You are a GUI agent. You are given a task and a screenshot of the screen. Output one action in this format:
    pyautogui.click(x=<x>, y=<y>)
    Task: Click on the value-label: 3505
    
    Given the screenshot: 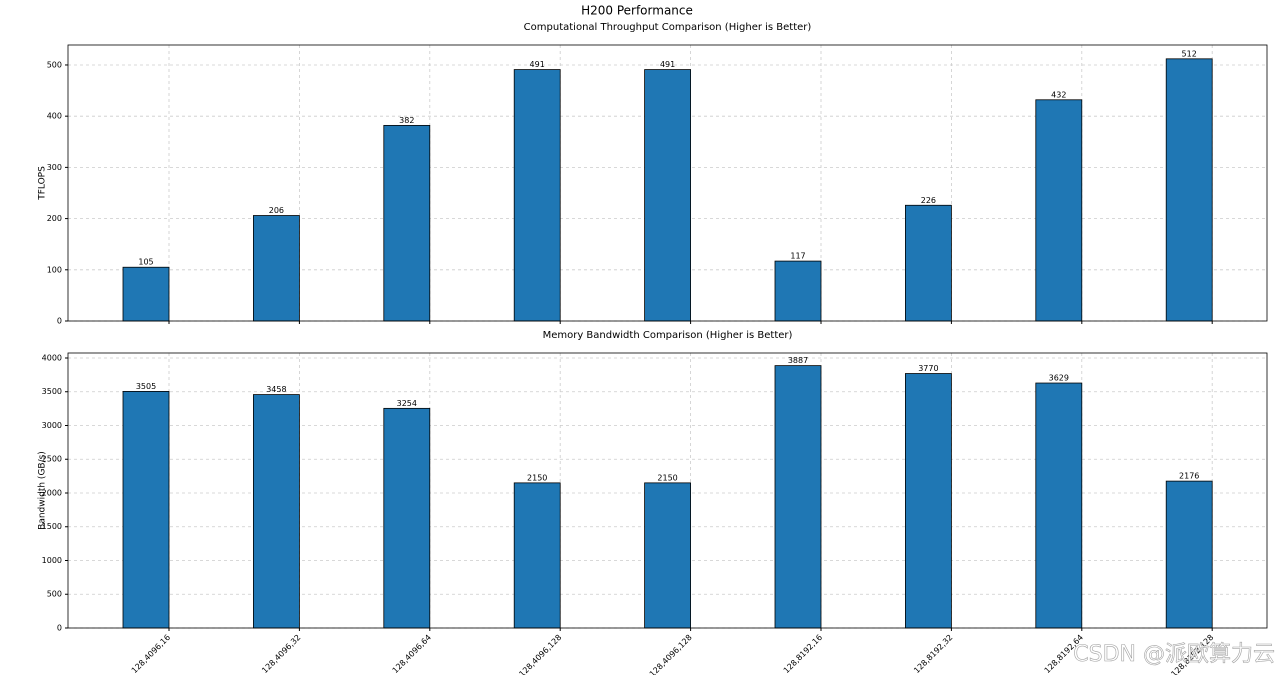 What is the action you would take?
    pyautogui.click(x=146, y=386)
    